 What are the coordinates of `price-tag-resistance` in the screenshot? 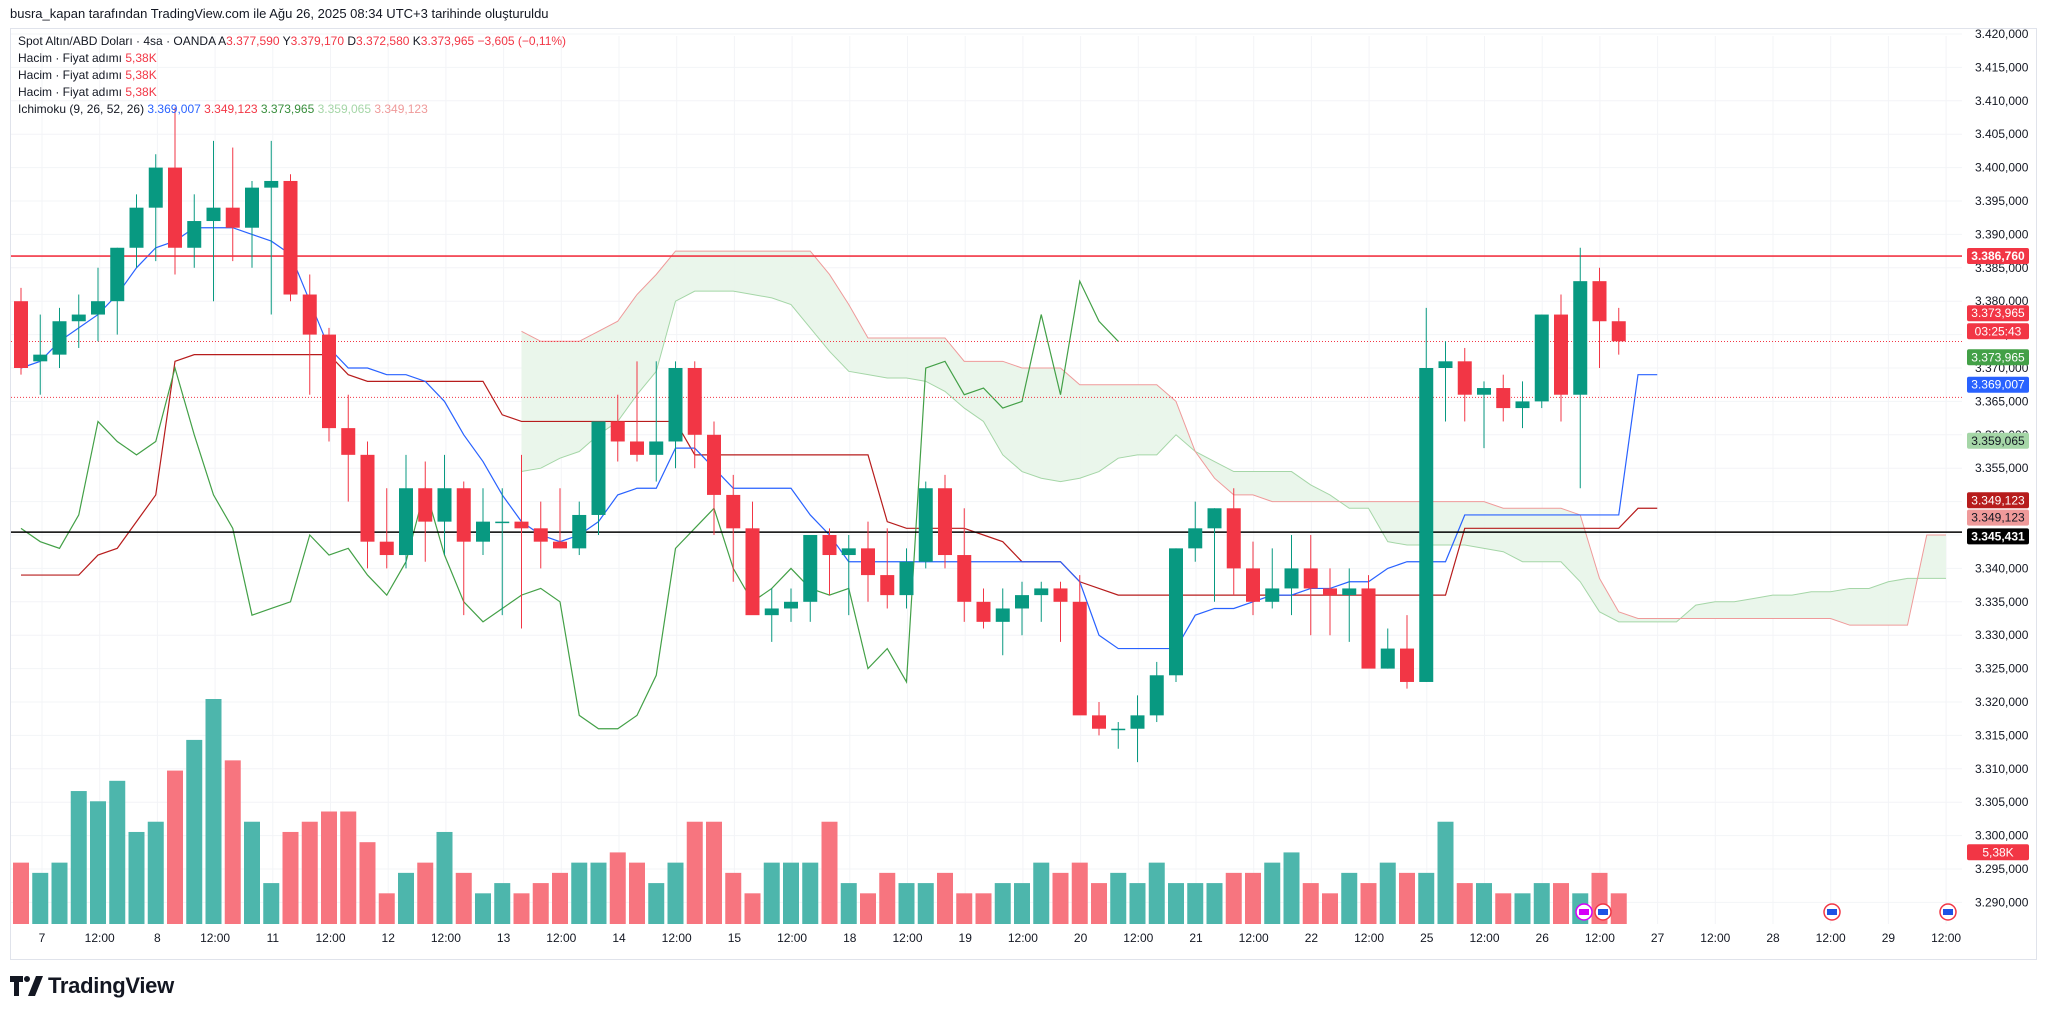 It's located at (1998, 256).